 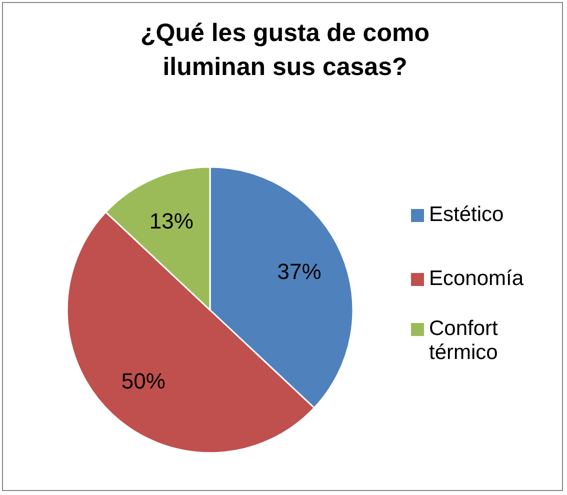 I want to click on chart-title: ¿Qué les gusta de como iluminan sus casas?, so click(x=285, y=50).